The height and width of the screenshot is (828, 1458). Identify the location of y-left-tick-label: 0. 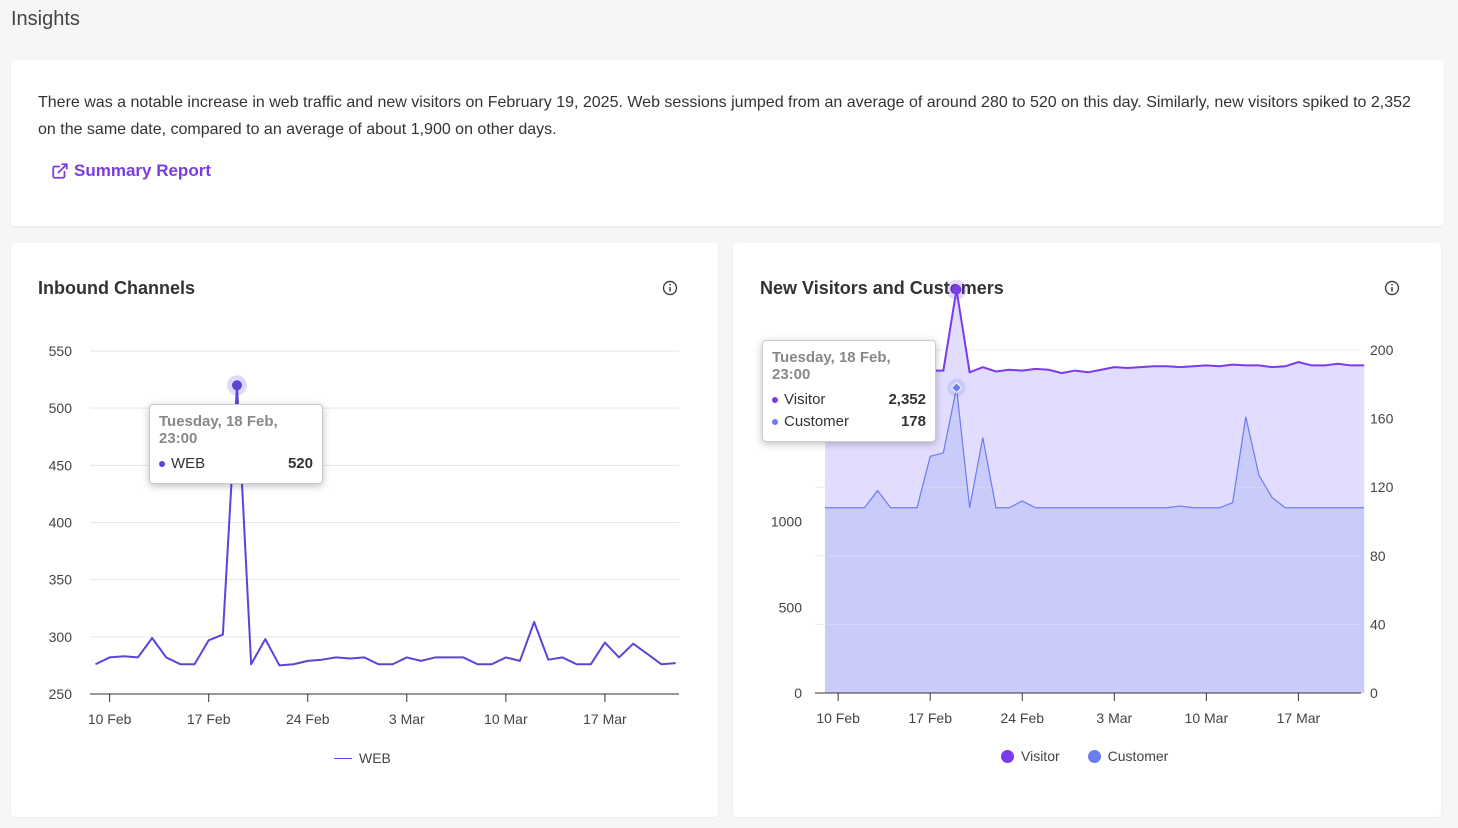
(798, 693).